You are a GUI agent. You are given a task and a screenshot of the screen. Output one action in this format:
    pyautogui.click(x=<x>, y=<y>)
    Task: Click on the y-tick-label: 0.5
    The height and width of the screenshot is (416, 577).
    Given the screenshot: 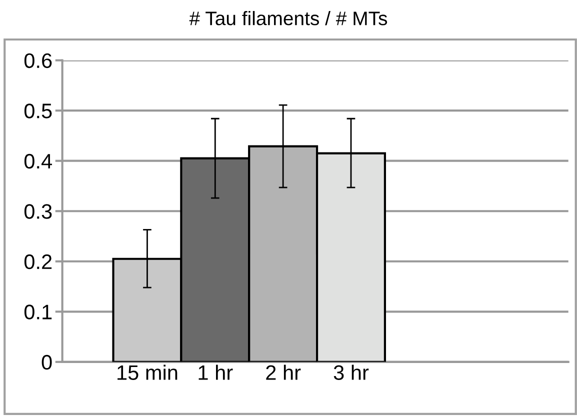 What is the action you would take?
    pyautogui.click(x=38, y=111)
    